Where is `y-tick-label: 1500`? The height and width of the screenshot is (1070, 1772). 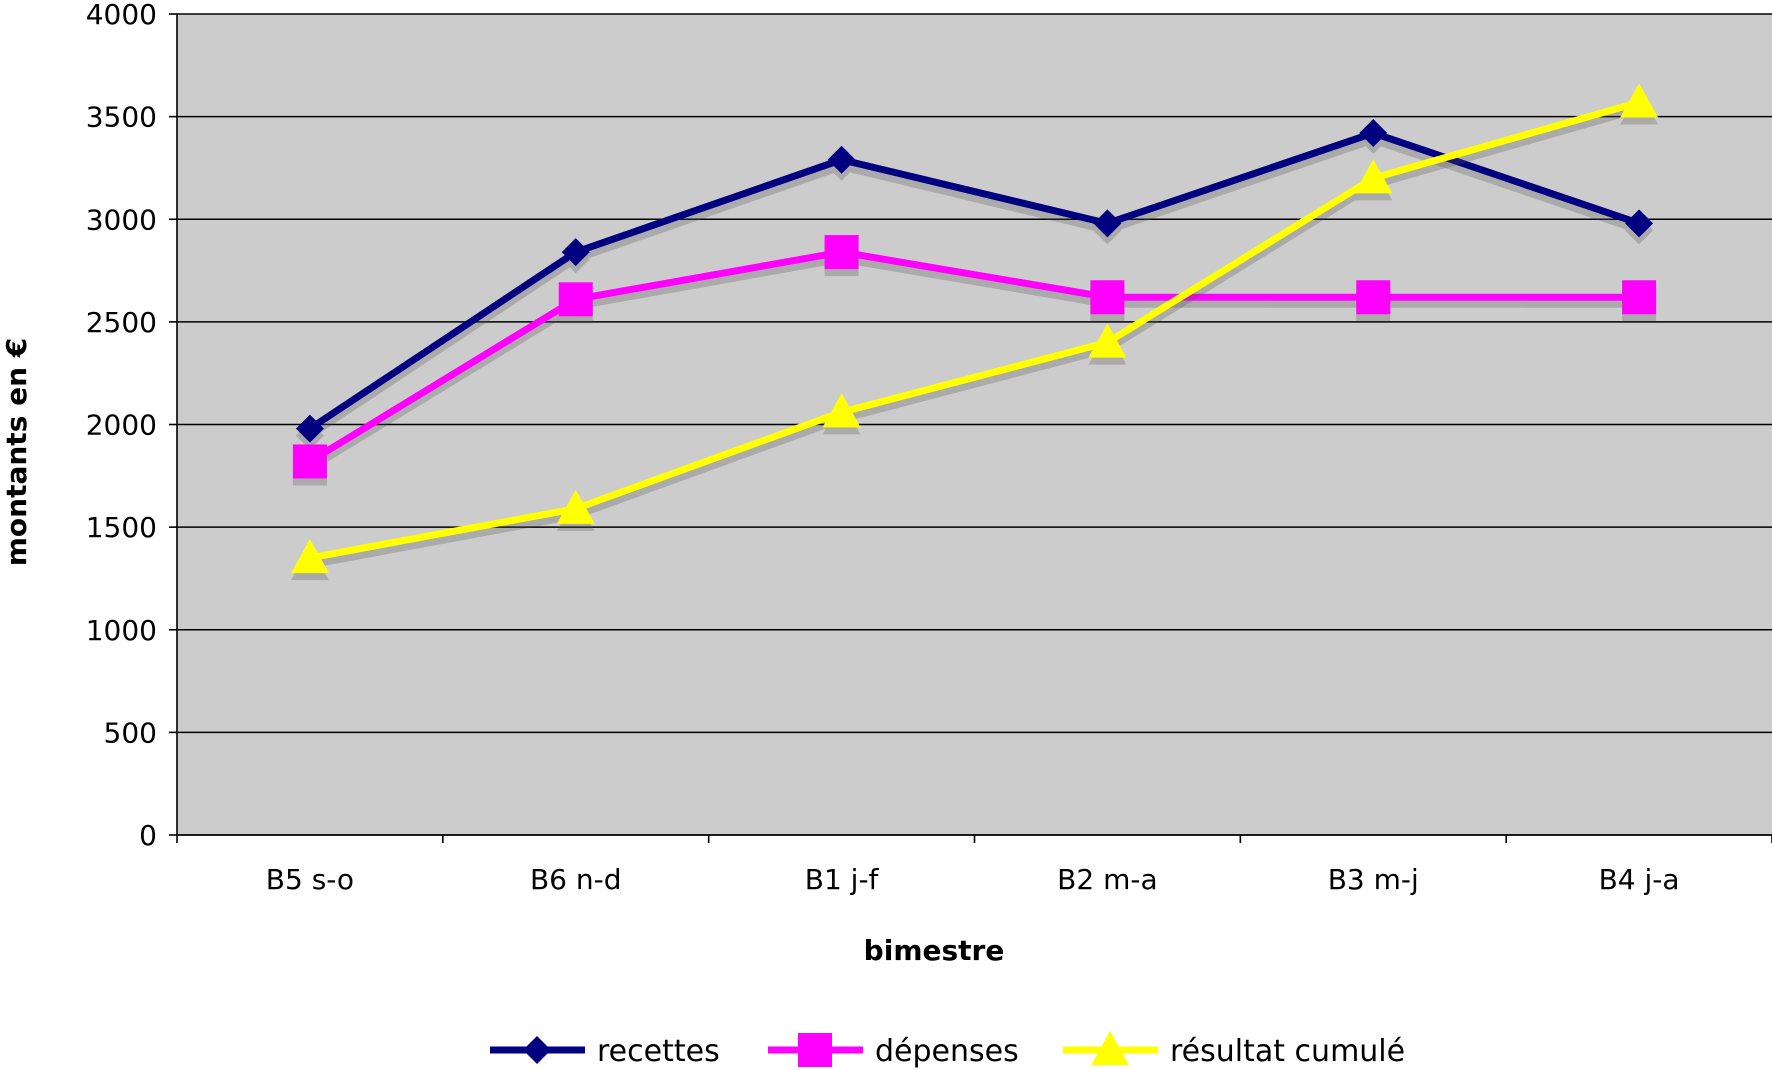
y-tick-label: 1500 is located at coordinates (121, 527).